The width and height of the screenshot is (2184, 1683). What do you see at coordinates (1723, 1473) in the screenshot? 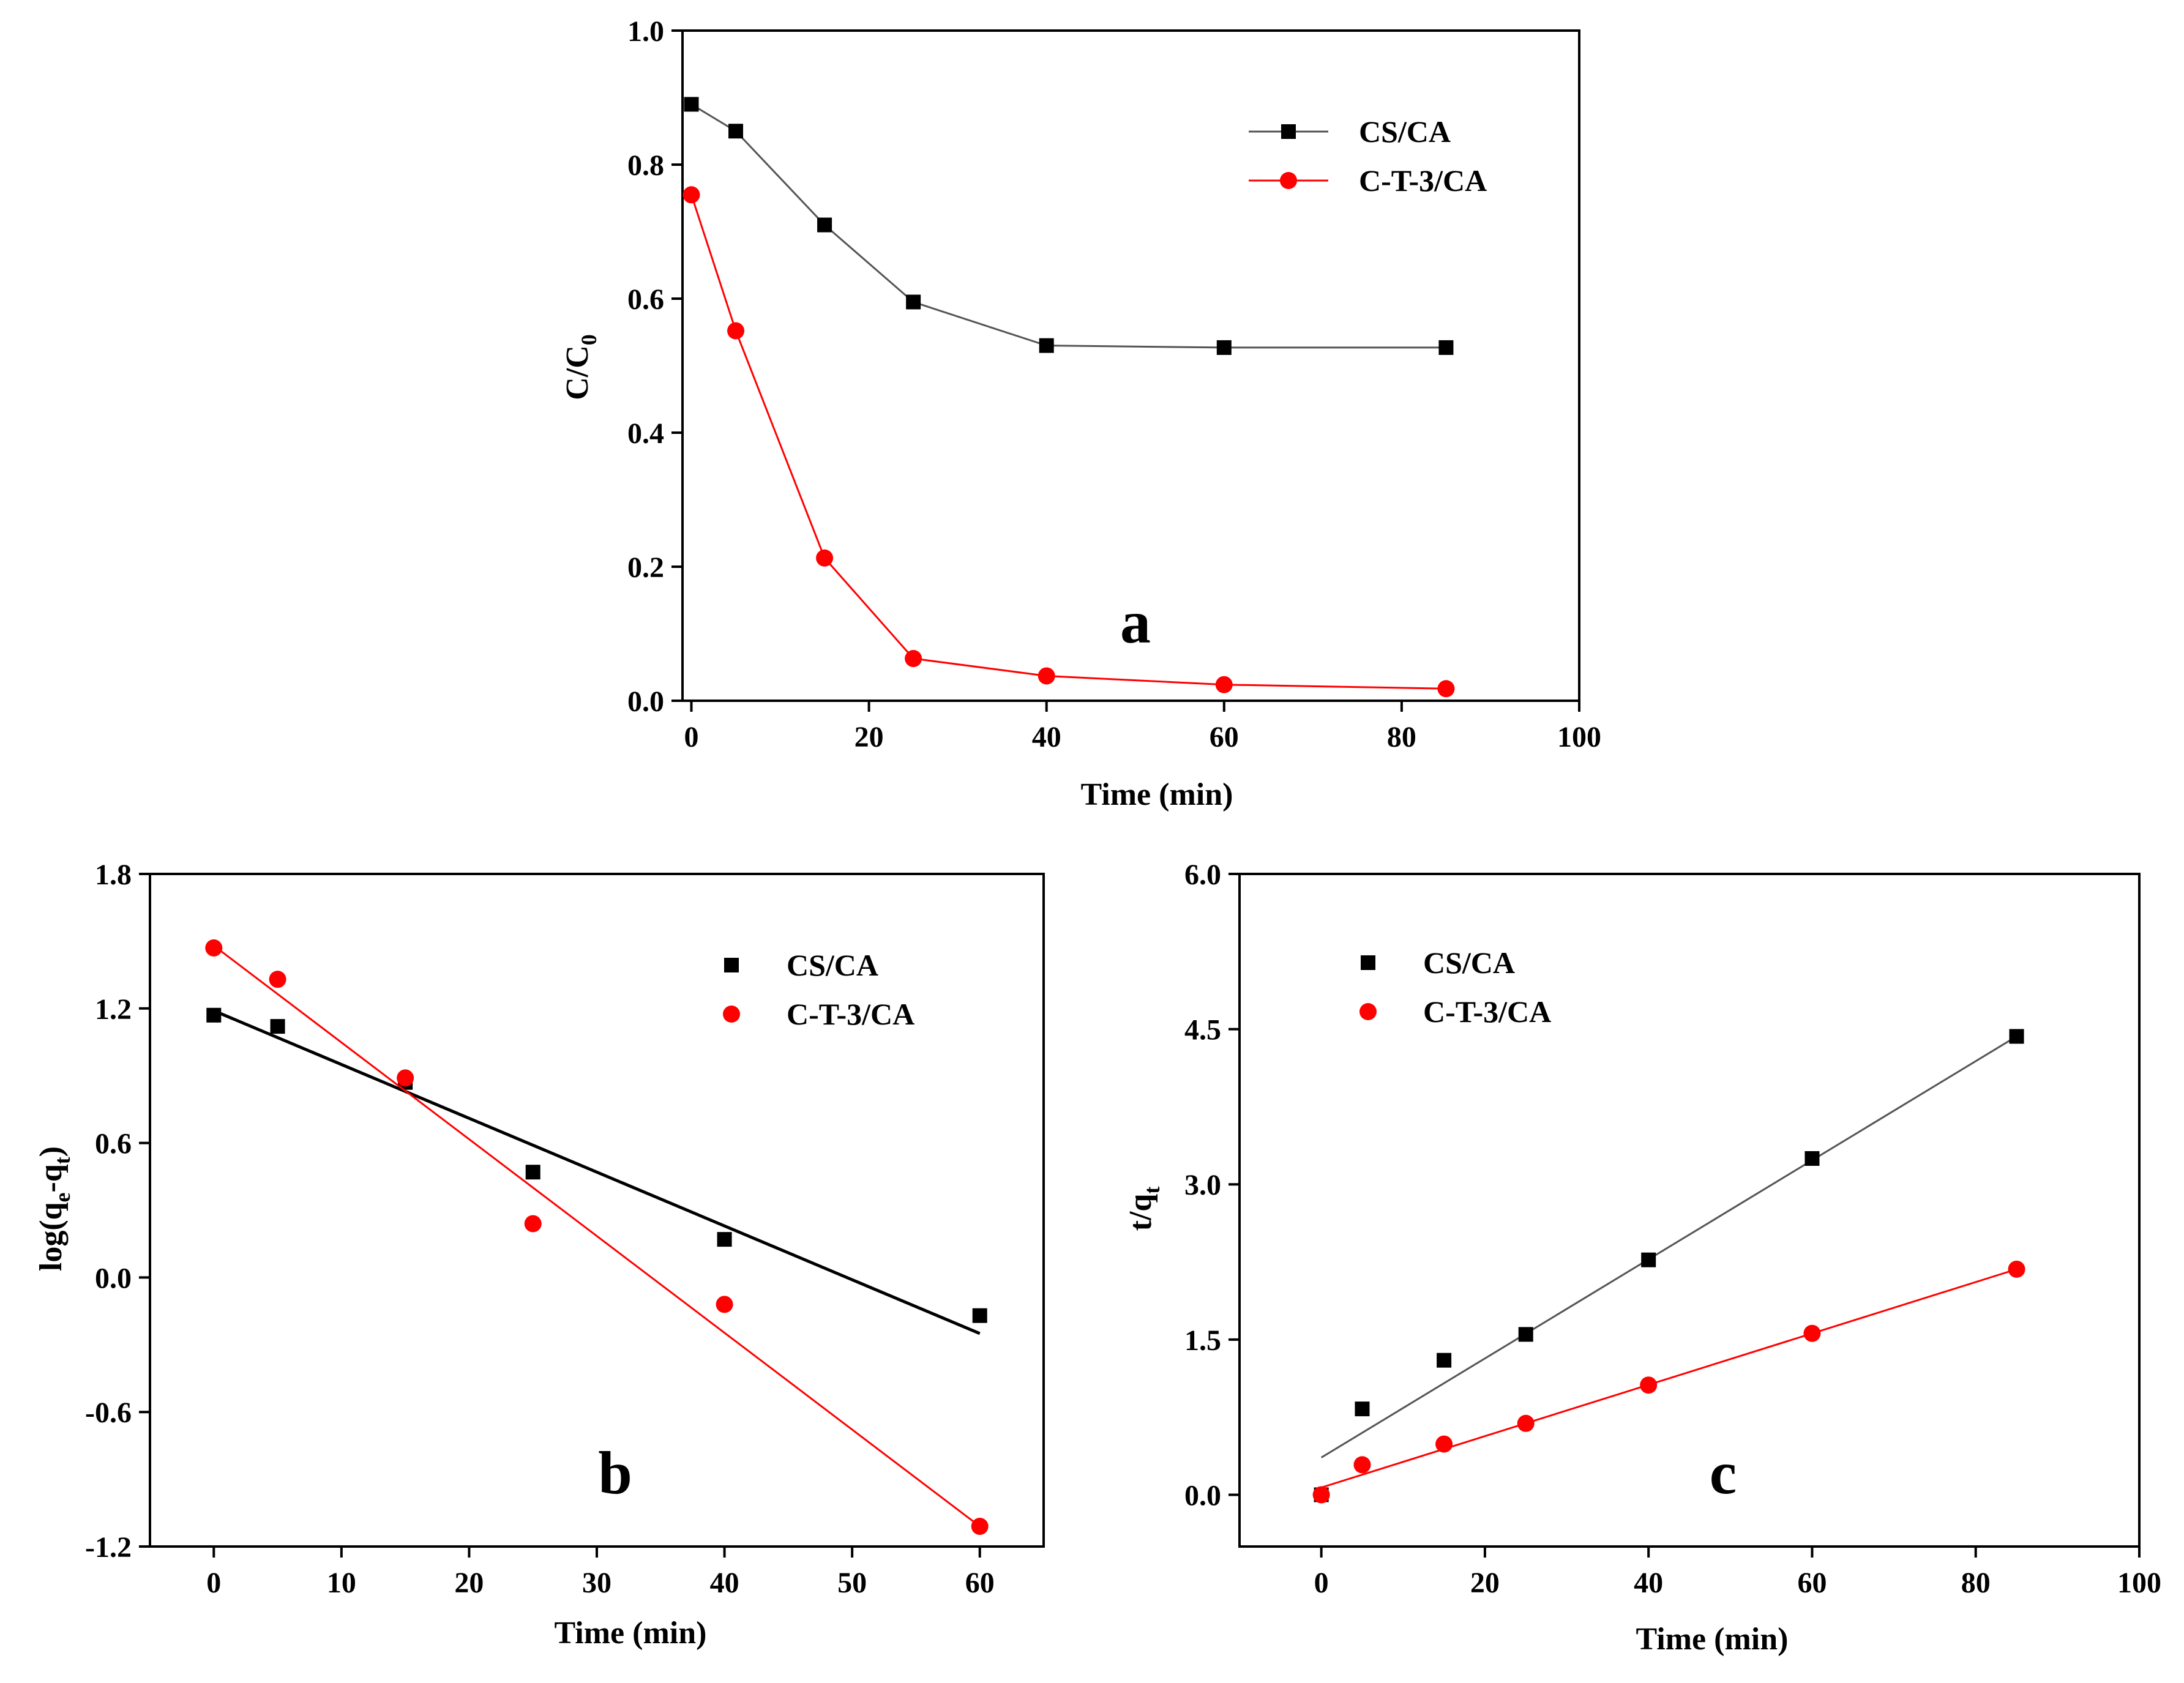
I see `panel-label: c` at bounding box center [1723, 1473].